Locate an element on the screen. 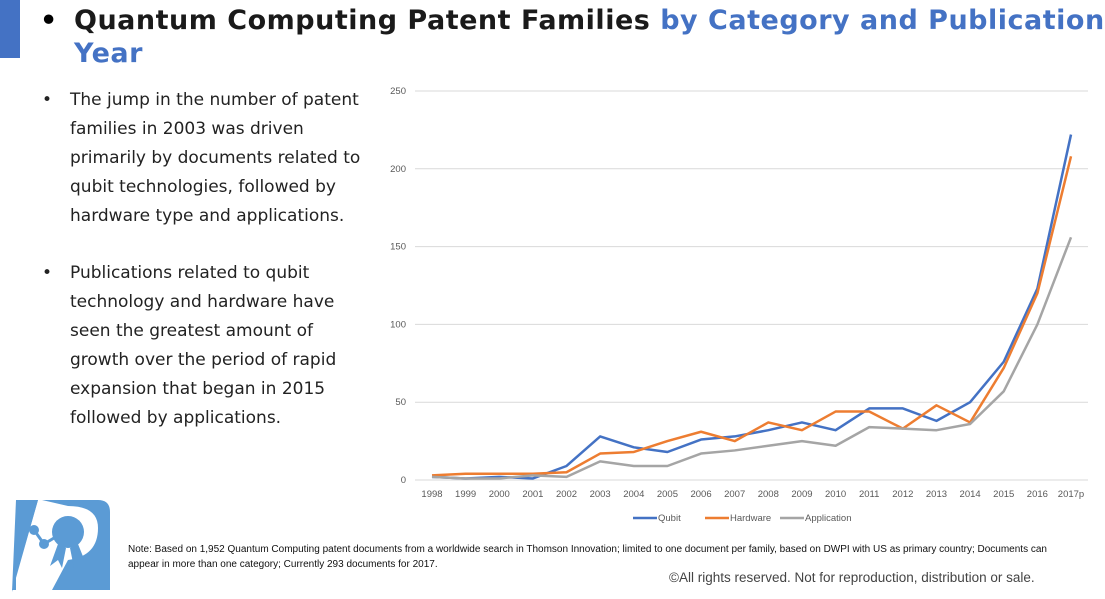 Image resolution: width=1105 pixels, height=599 pixels. y-tick-label: 150 is located at coordinates (398, 247).